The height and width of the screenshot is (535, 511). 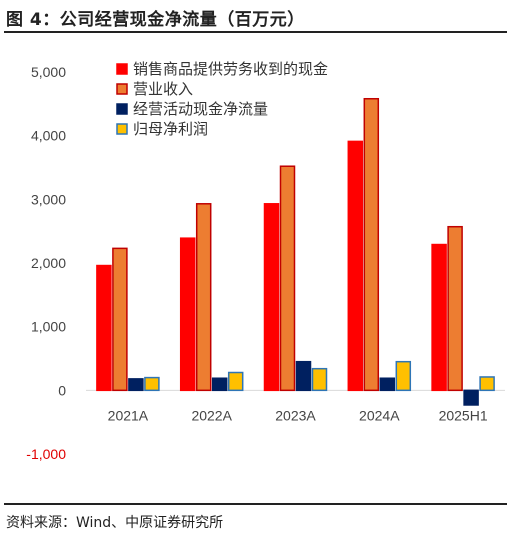 What do you see at coordinates (48, 327) in the screenshot?
I see `y-tick-label: 1,000` at bounding box center [48, 327].